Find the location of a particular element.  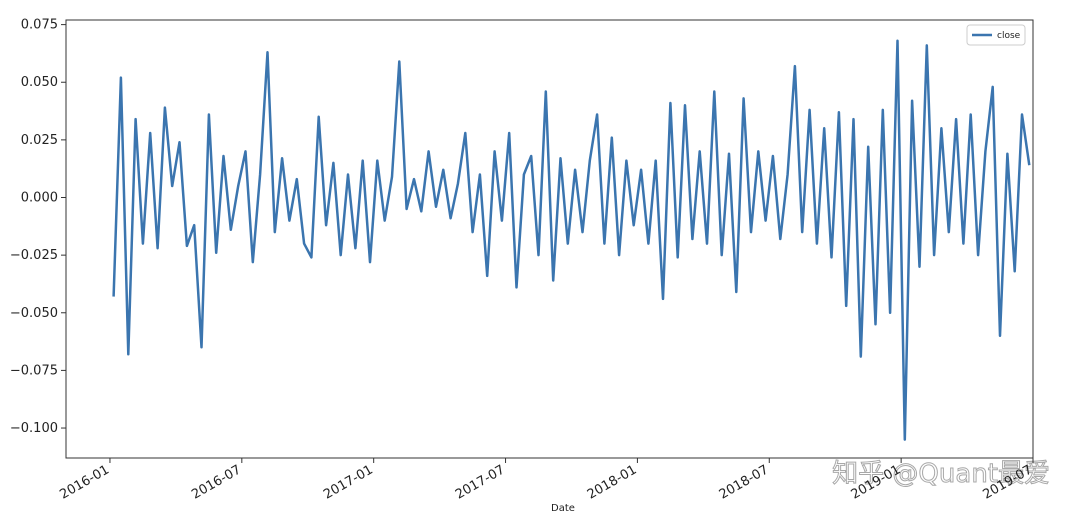

legend-label: close is located at coordinates (1009, 36).